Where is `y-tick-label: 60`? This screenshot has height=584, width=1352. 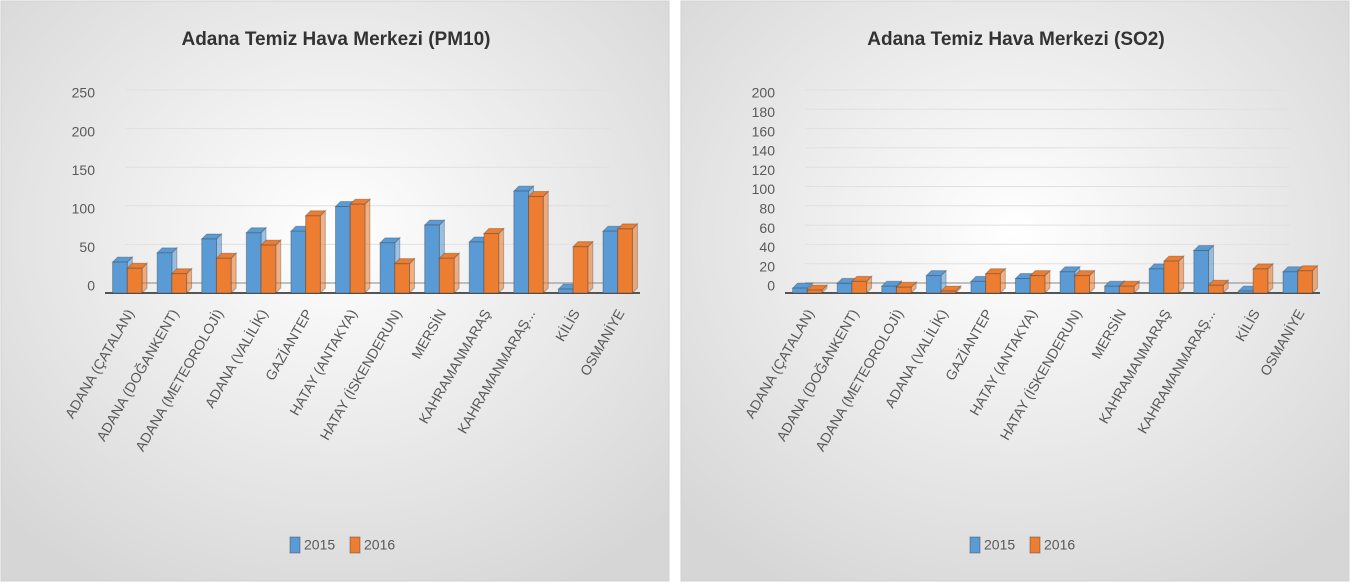 y-tick-label: 60 is located at coordinates (767, 228).